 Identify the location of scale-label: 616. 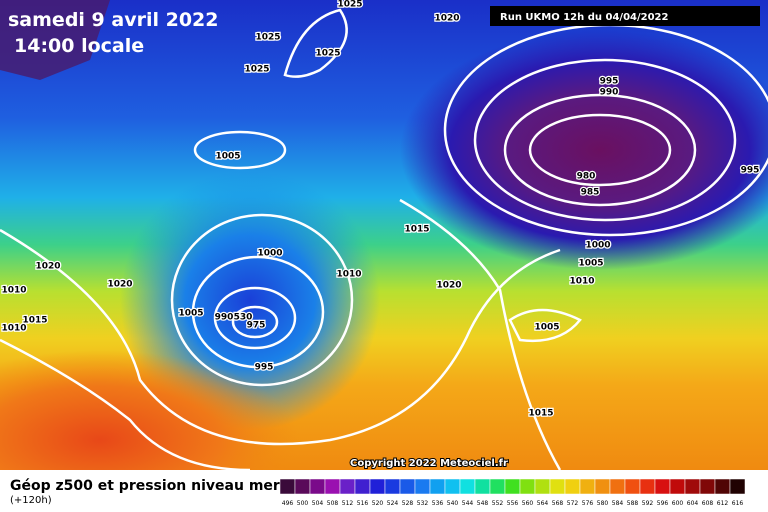
(738, 503).